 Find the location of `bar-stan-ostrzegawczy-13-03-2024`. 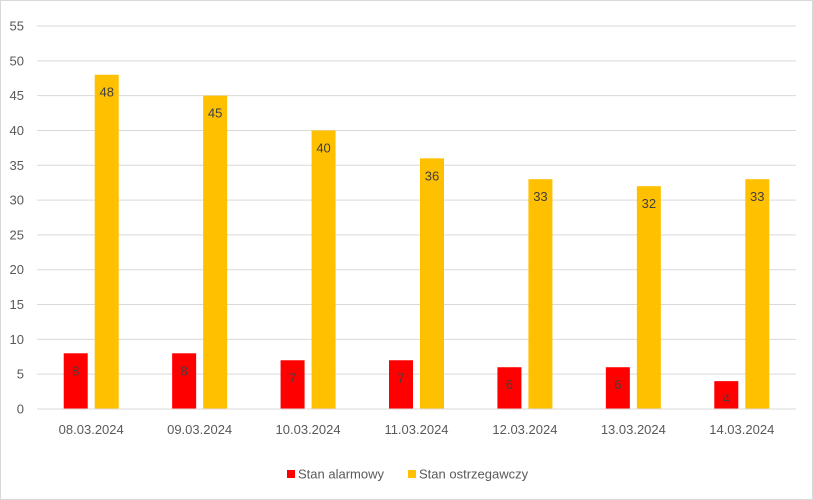

bar-stan-ostrzegawczy-13-03-2024 is located at coordinates (648, 297).